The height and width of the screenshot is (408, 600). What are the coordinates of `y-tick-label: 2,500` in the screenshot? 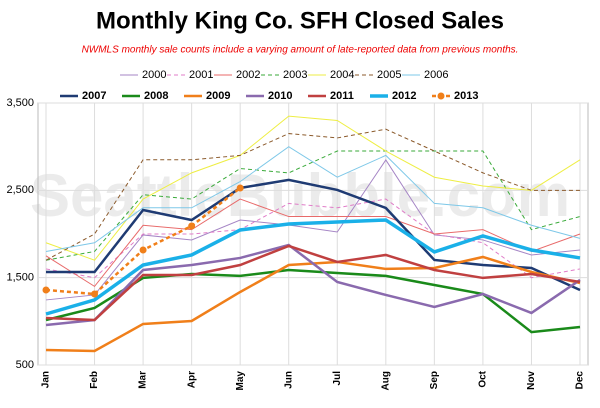 It's located at (20, 190).